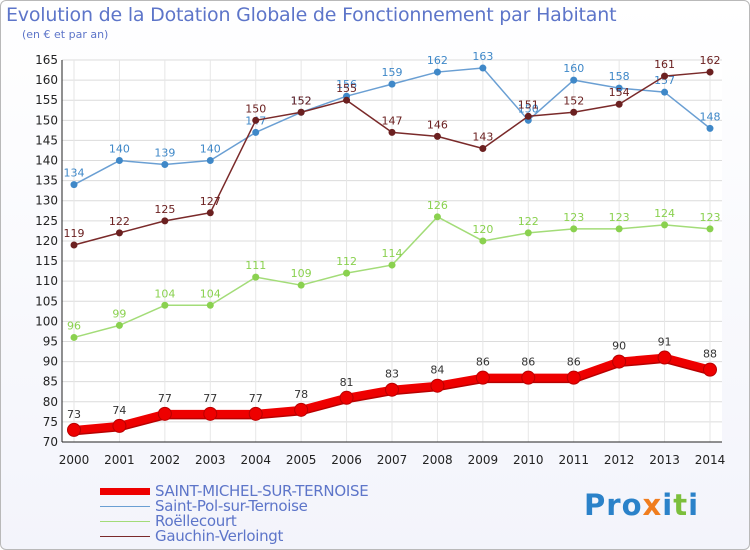 The width and height of the screenshot is (750, 550). I want to click on y-tick-label: 120, so click(46, 241).